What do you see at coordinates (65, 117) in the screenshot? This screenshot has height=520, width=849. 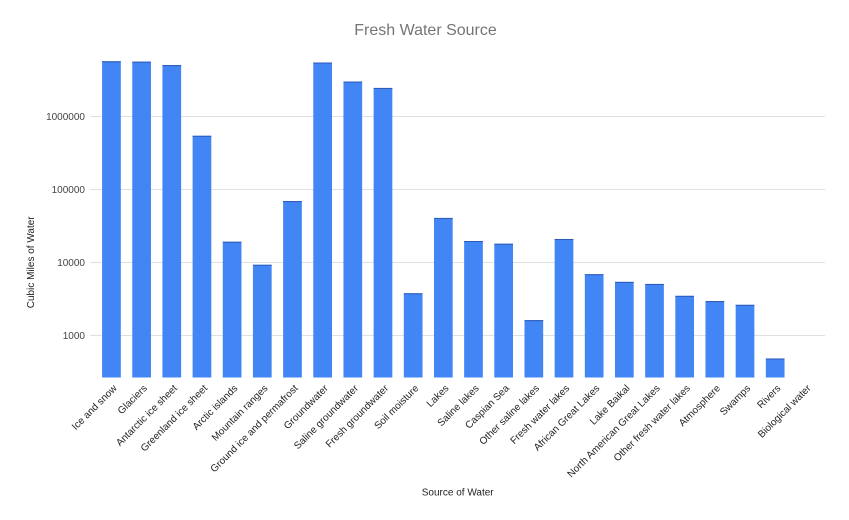 I see `svg-text: 1000000` at bounding box center [65, 117].